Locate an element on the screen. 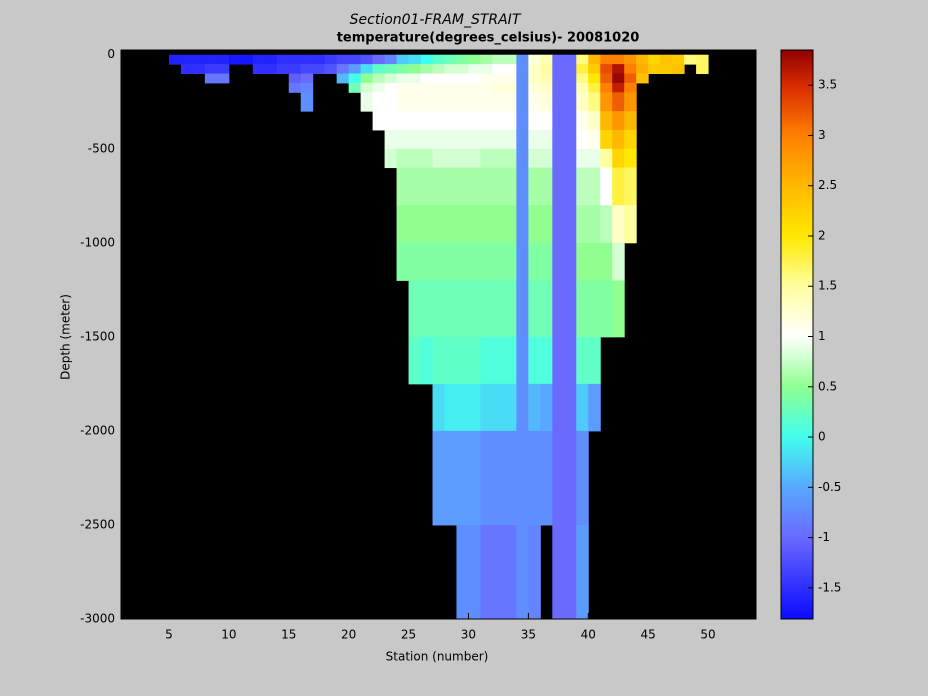 This screenshot has height=696, width=928. y-tick-label: 0 is located at coordinates (111, 54).